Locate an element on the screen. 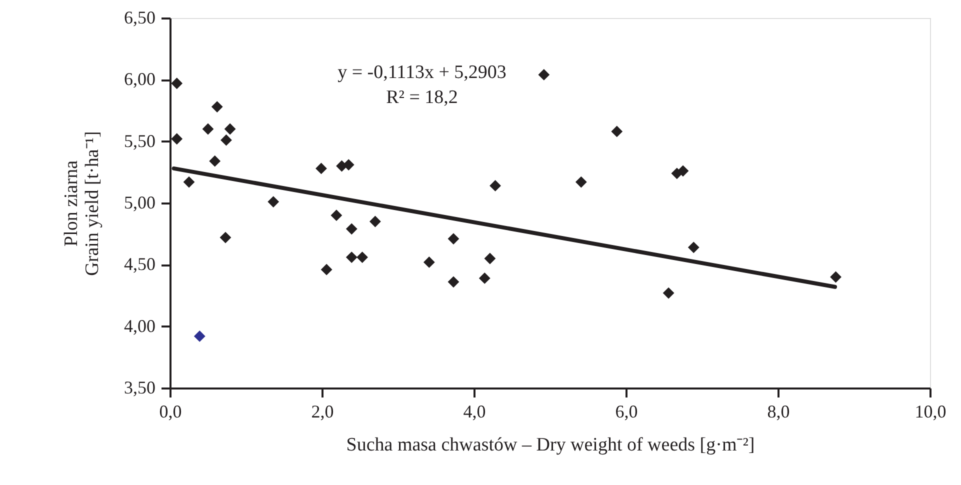  x-tick-label: 10,0 is located at coordinates (930, 412).